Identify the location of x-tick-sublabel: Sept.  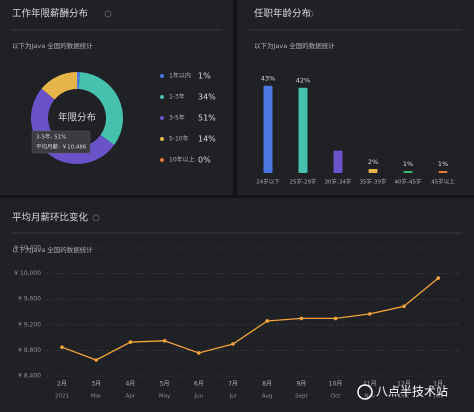
(301, 397).